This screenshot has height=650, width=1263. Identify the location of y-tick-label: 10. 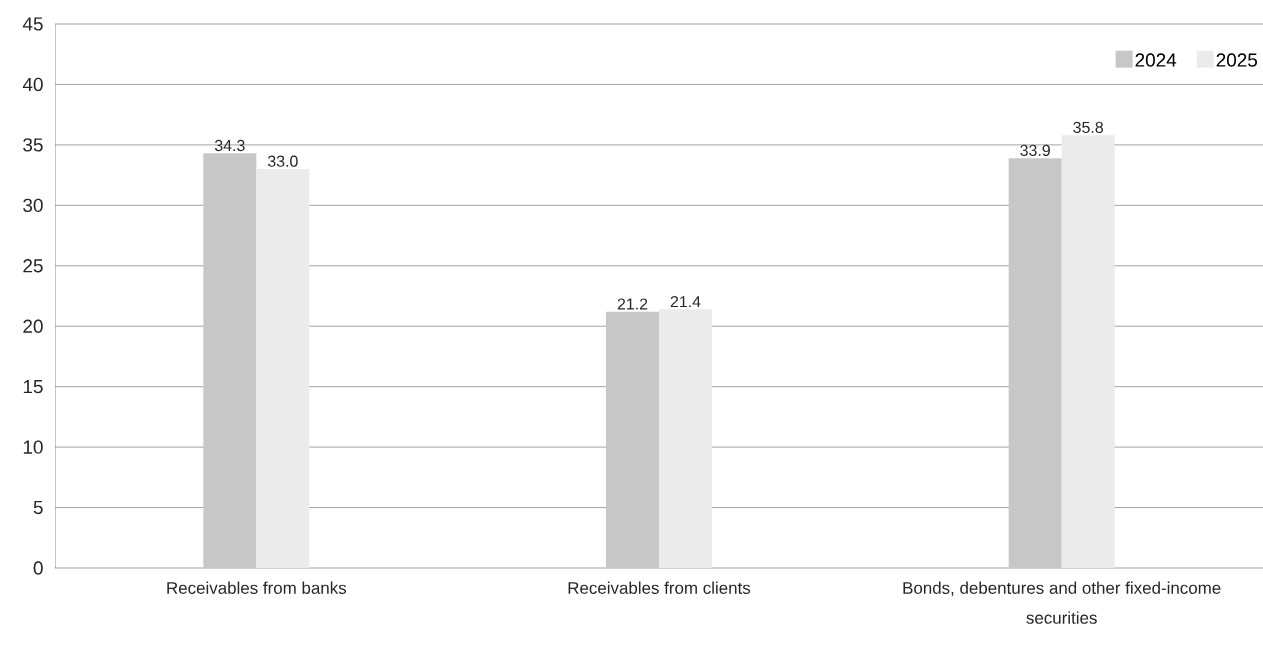
(33, 447).